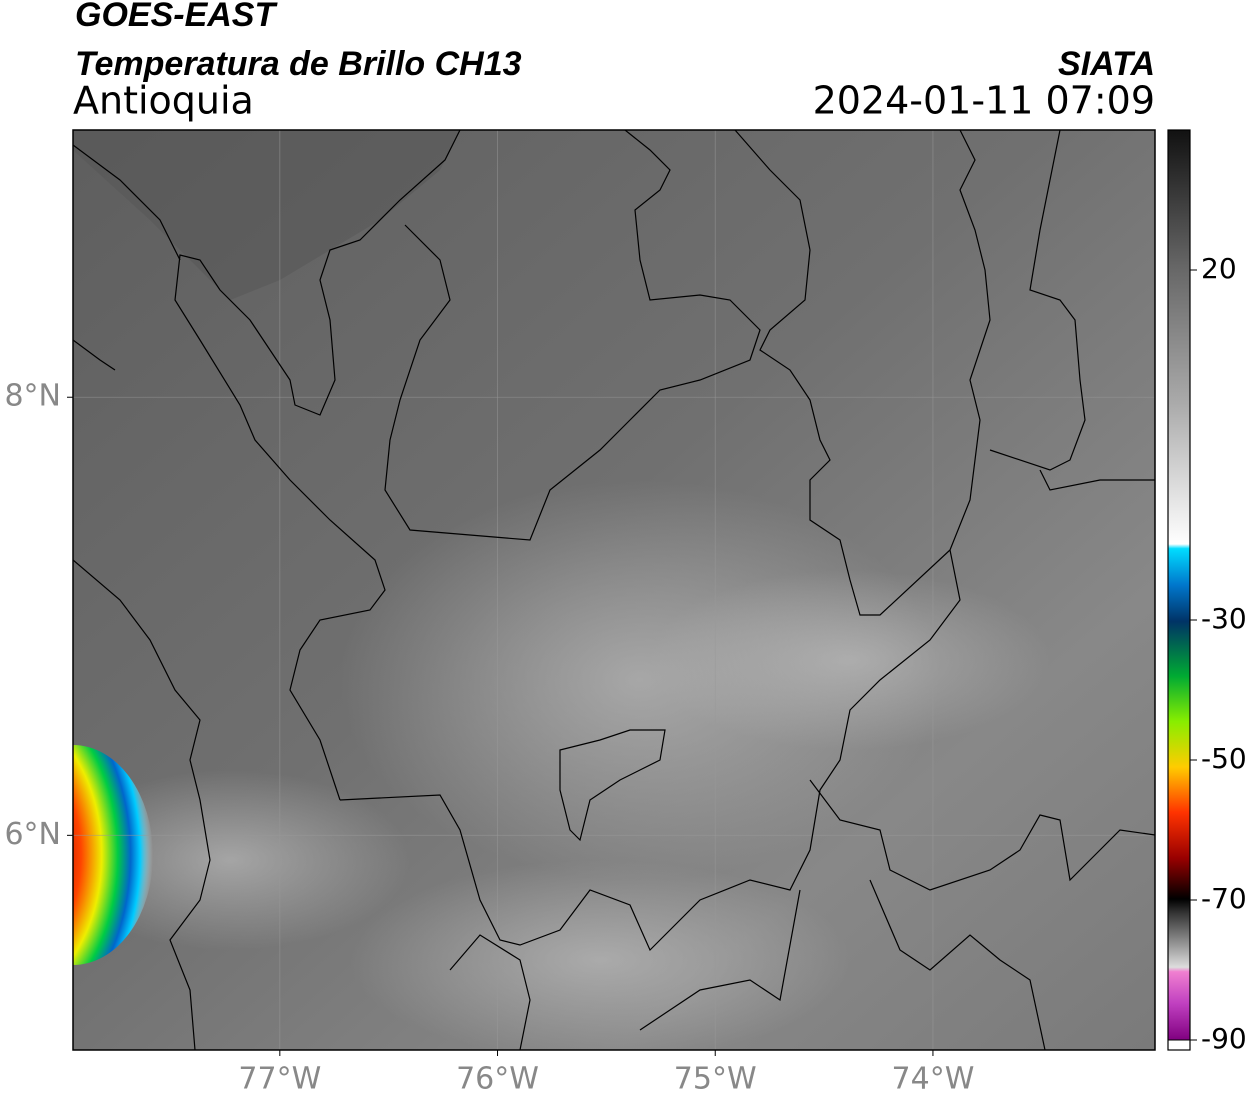 The height and width of the screenshot is (1103, 1252). Describe the element at coordinates (1106, 64) in the screenshot. I see `source: SIATA` at that location.